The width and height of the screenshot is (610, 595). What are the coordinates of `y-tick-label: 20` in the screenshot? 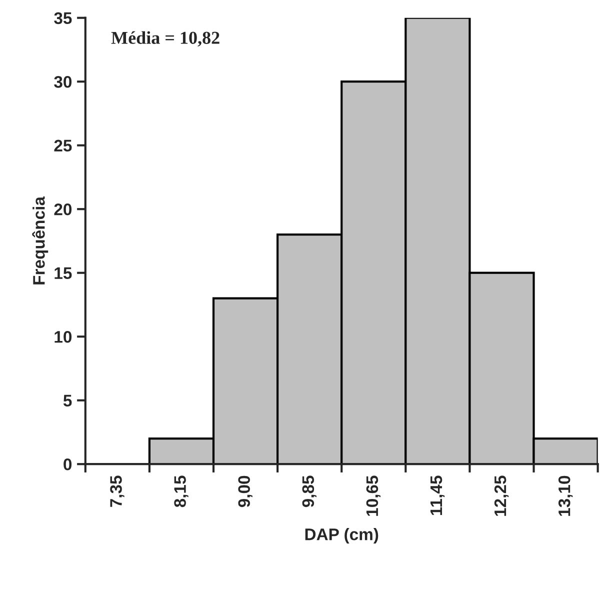 It's located at (63, 210).